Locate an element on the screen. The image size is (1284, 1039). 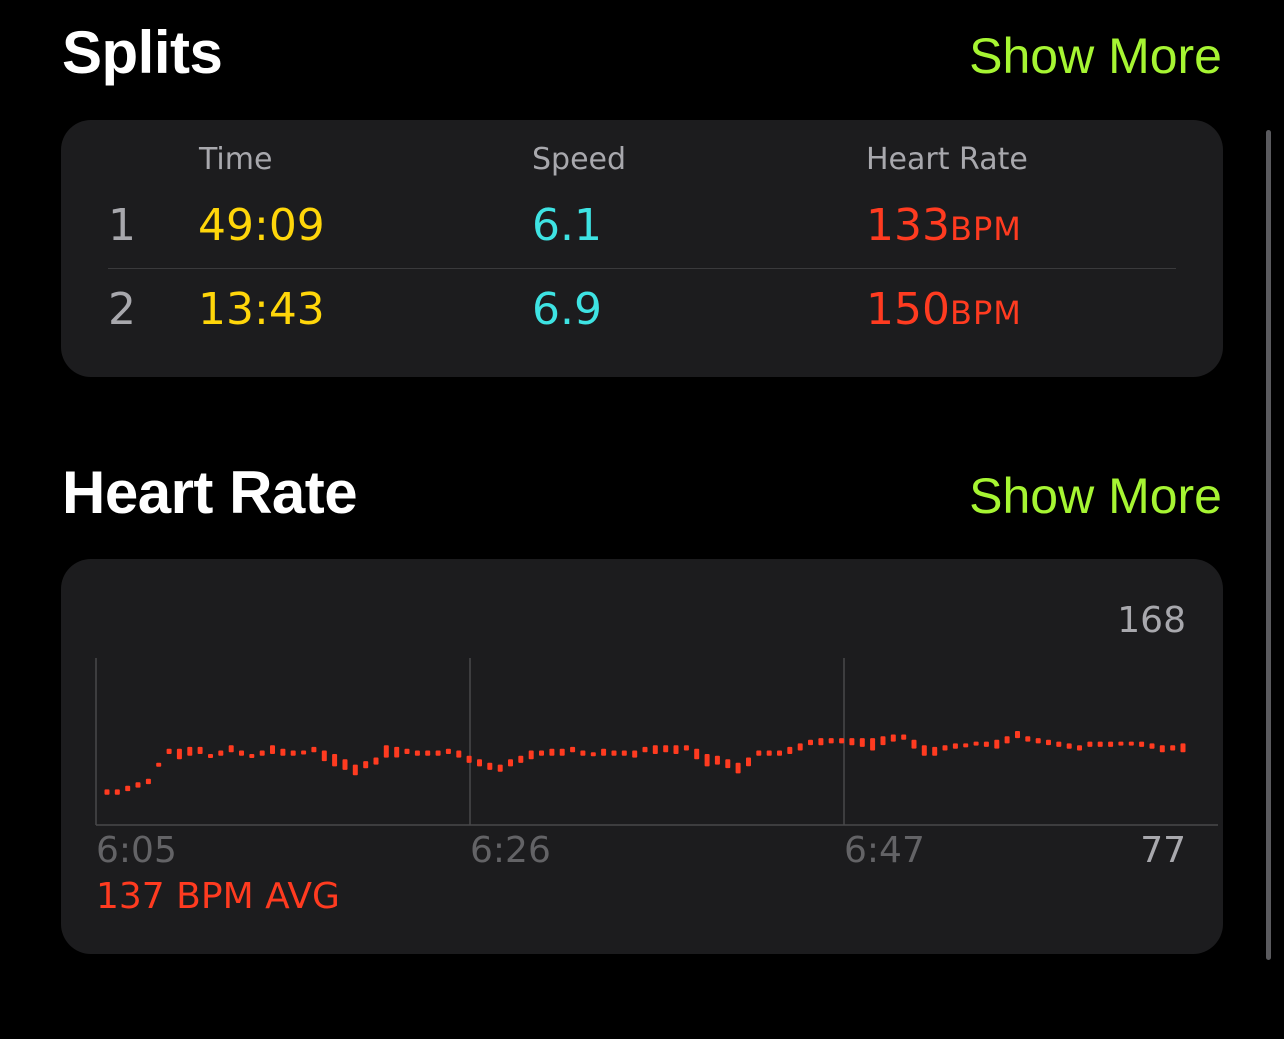
split-heart-rate: 150BPM is located at coordinates (944, 309).